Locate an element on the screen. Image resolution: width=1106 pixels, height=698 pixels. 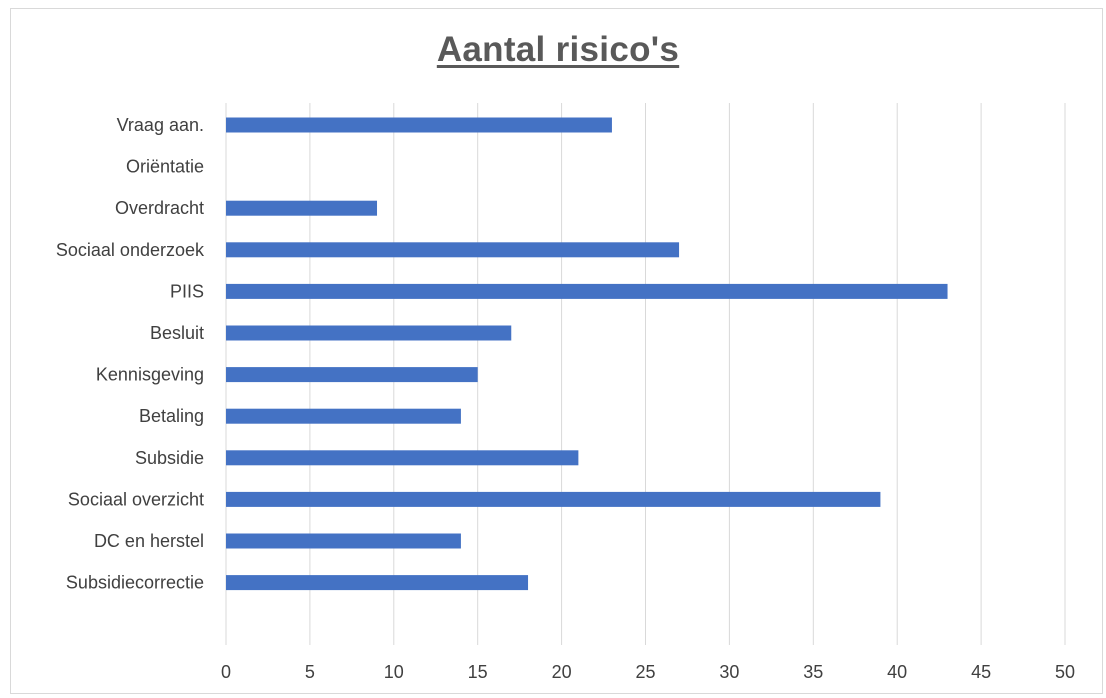
category-label: Overdracht is located at coordinates (159, 208).